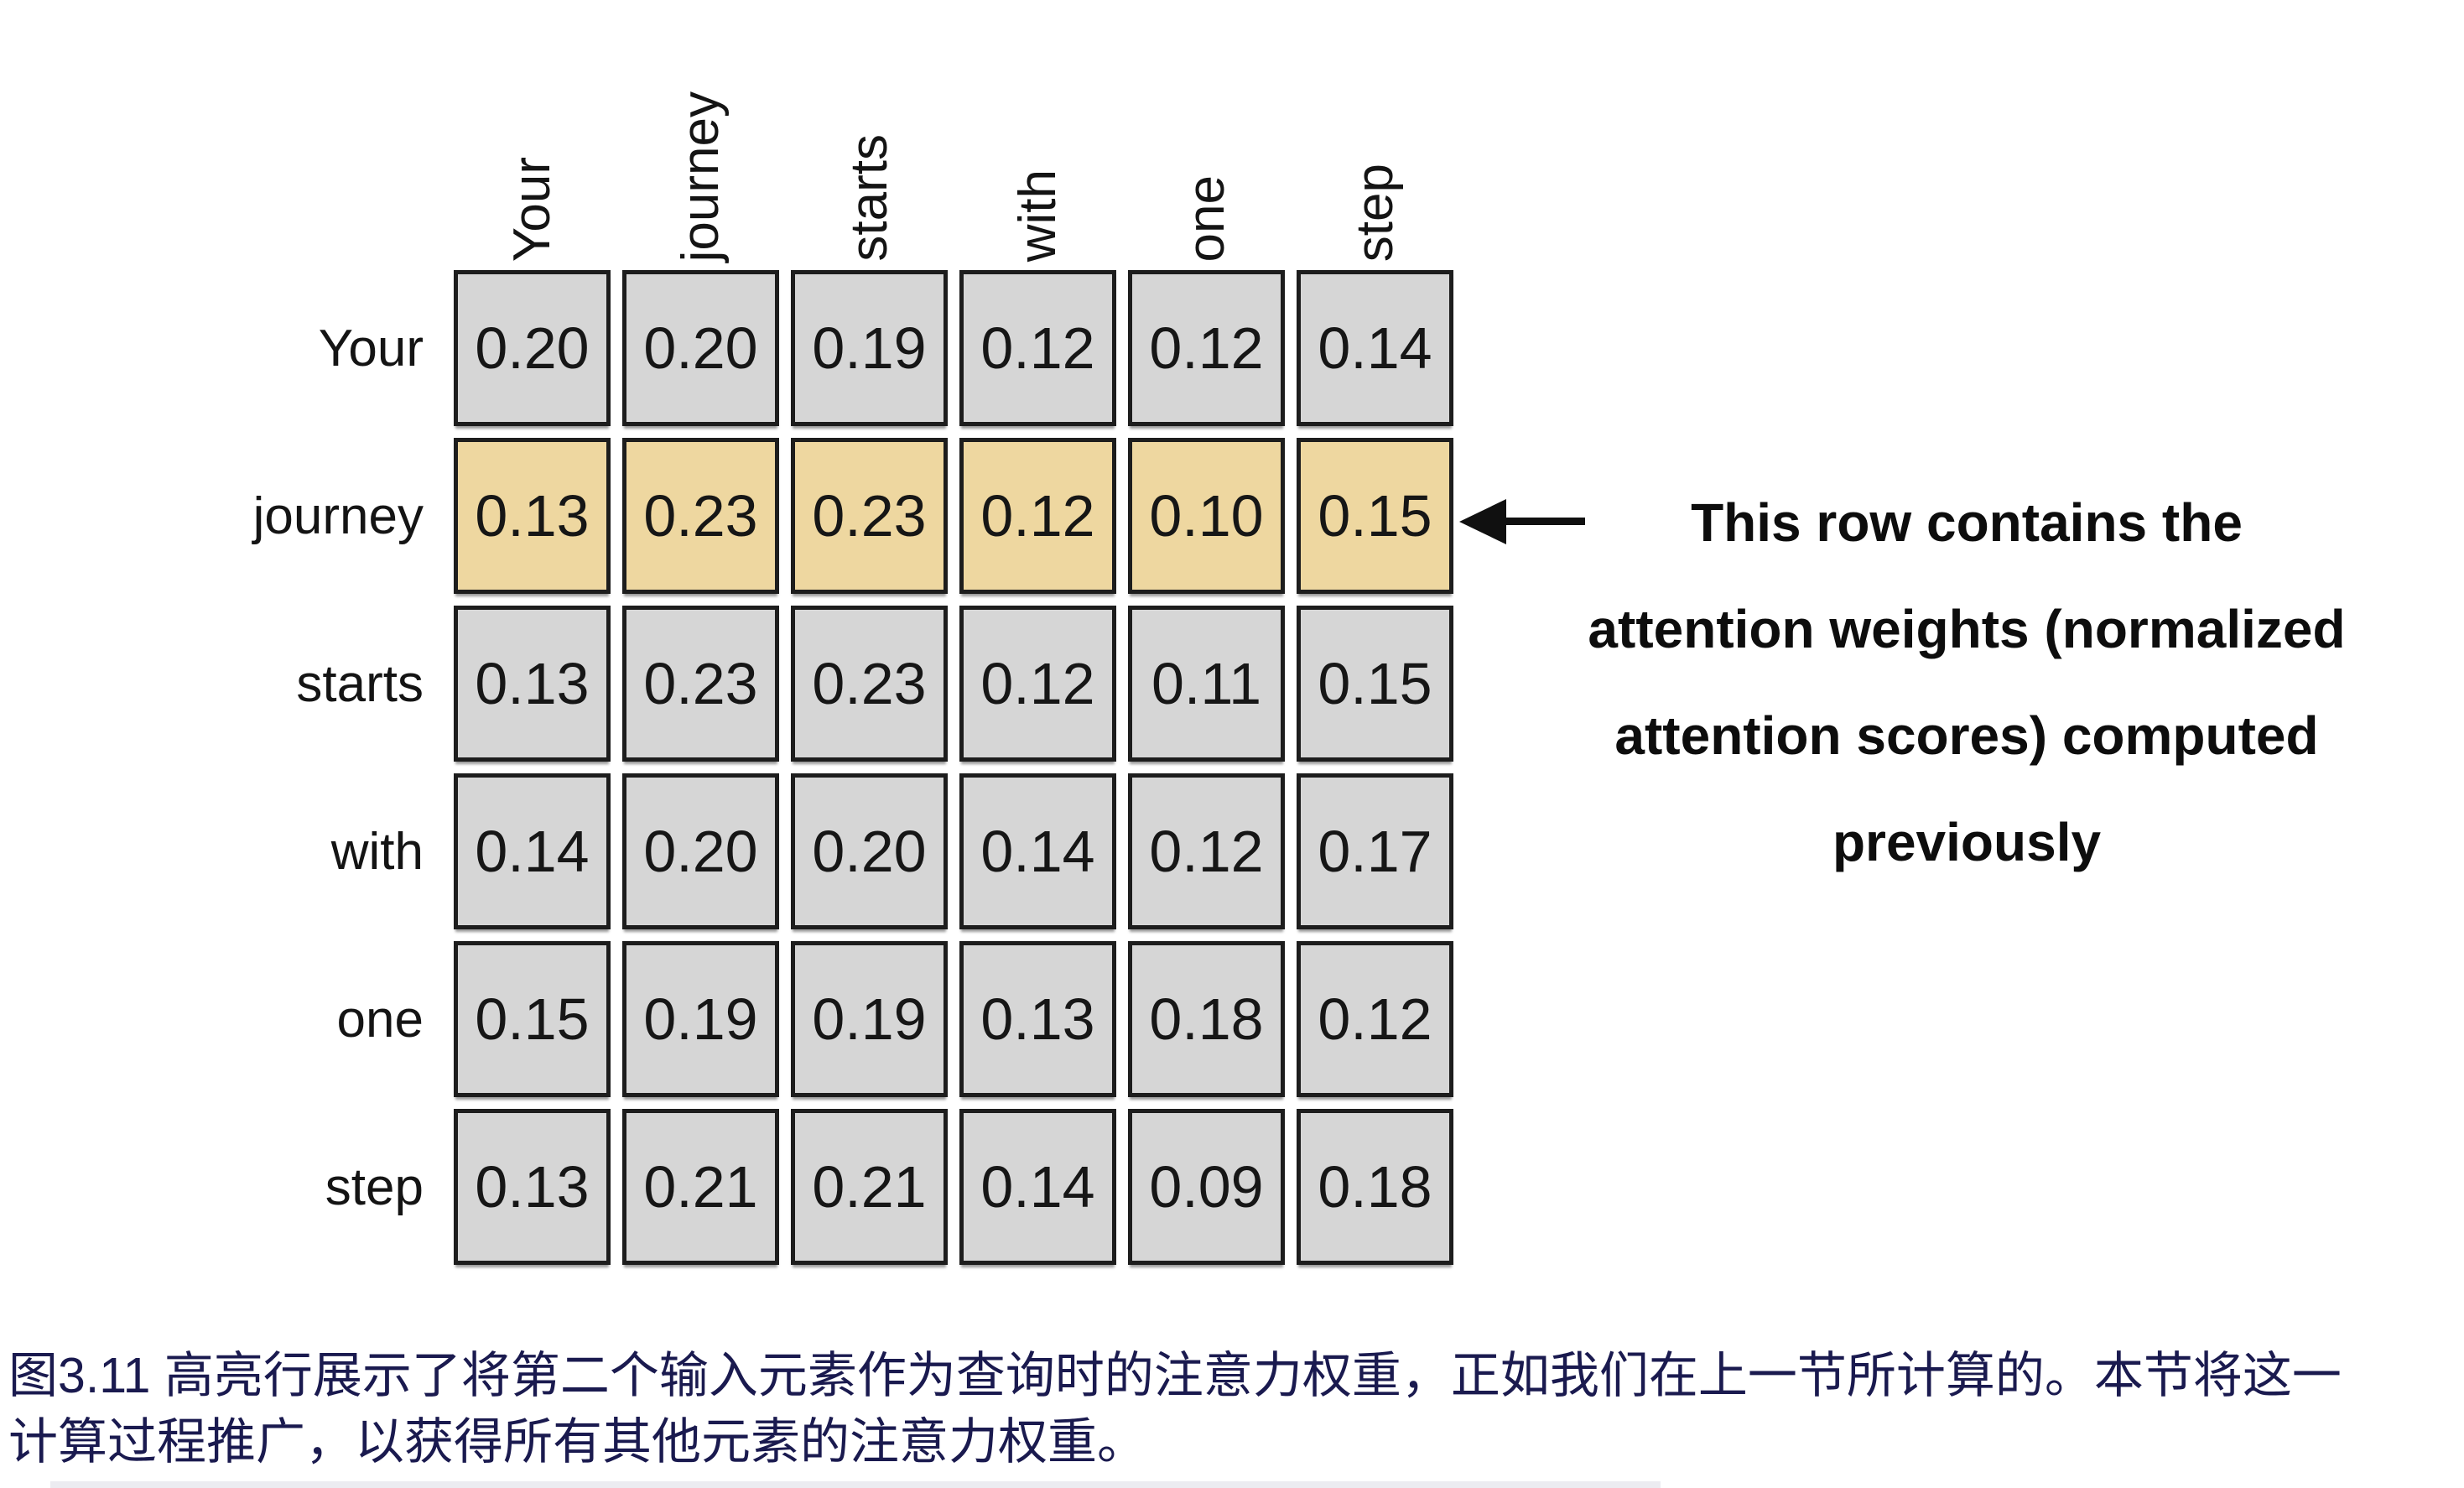 This screenshot has height=1488, width=2464. I want to click on matrix-cell-starts-Your: 0.13, so click(532, 684).